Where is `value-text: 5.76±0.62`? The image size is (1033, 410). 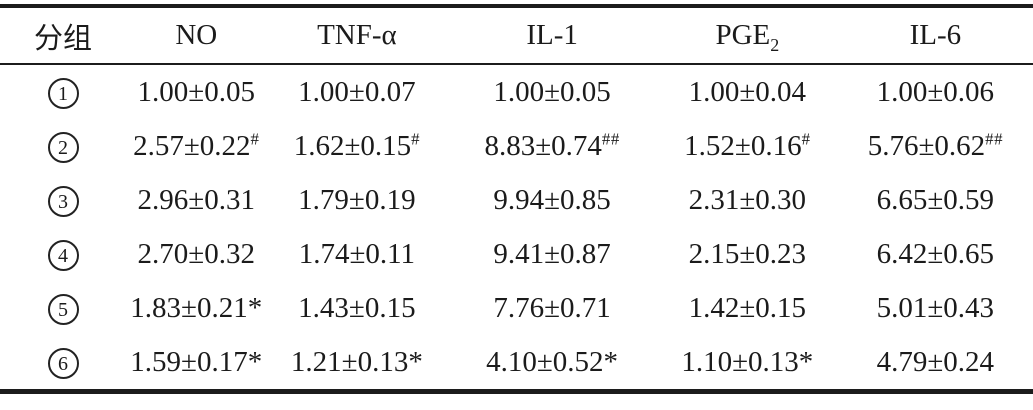 value-text: 5.76±0.62 is located at coordinates (926, 145).